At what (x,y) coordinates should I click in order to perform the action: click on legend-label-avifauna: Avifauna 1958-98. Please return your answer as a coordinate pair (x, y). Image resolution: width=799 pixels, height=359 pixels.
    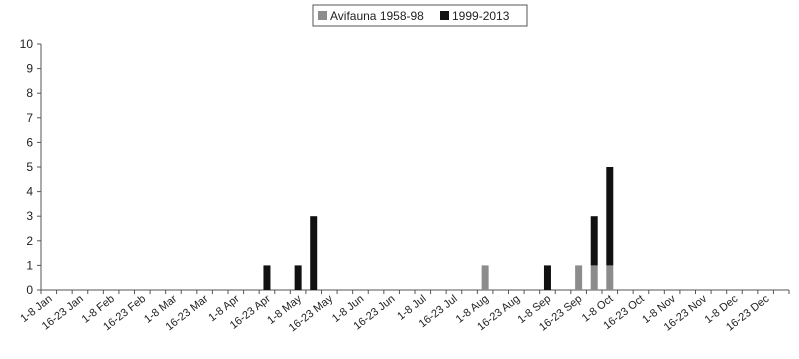
    Looking at the image, I should click on (377, 16).